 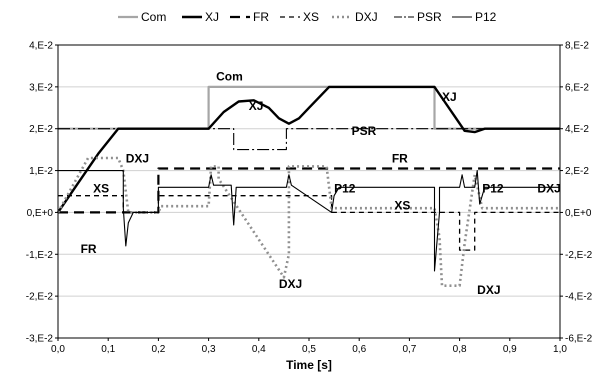 I want to click on x-axis-label: Time [s], so click(x=309, y=365).